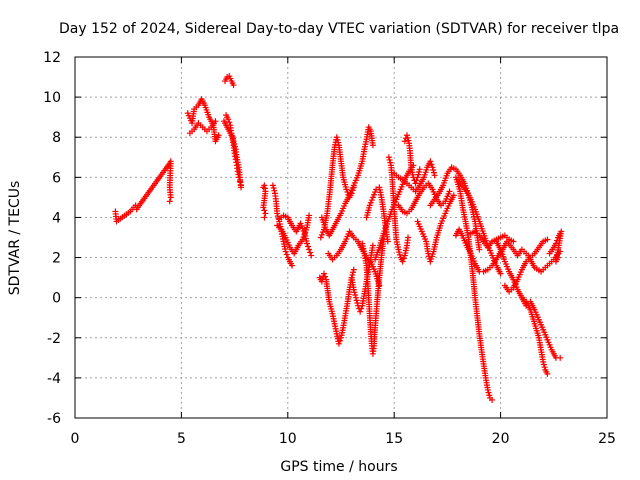  I want to click on x-tick-label: 0, so click(75, 439).